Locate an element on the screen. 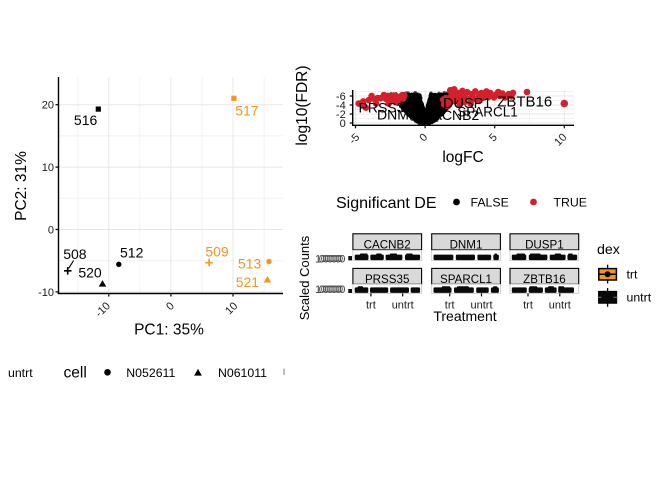 The width and height of the screenshot is (672, 485). svg-text: 513 is located at coordinates (250, 263).